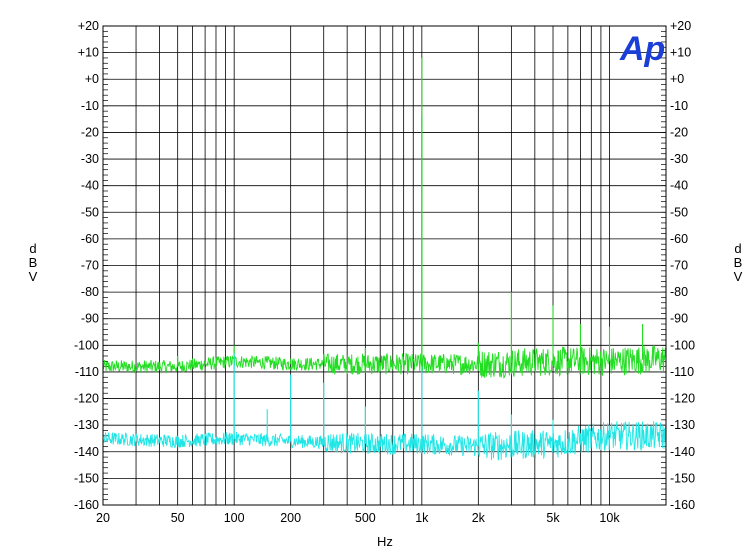  What do you see at coordinates (385, 541) in the screenshot?
I see `x-axis-title: Hz` at bounding box center [385, 541].